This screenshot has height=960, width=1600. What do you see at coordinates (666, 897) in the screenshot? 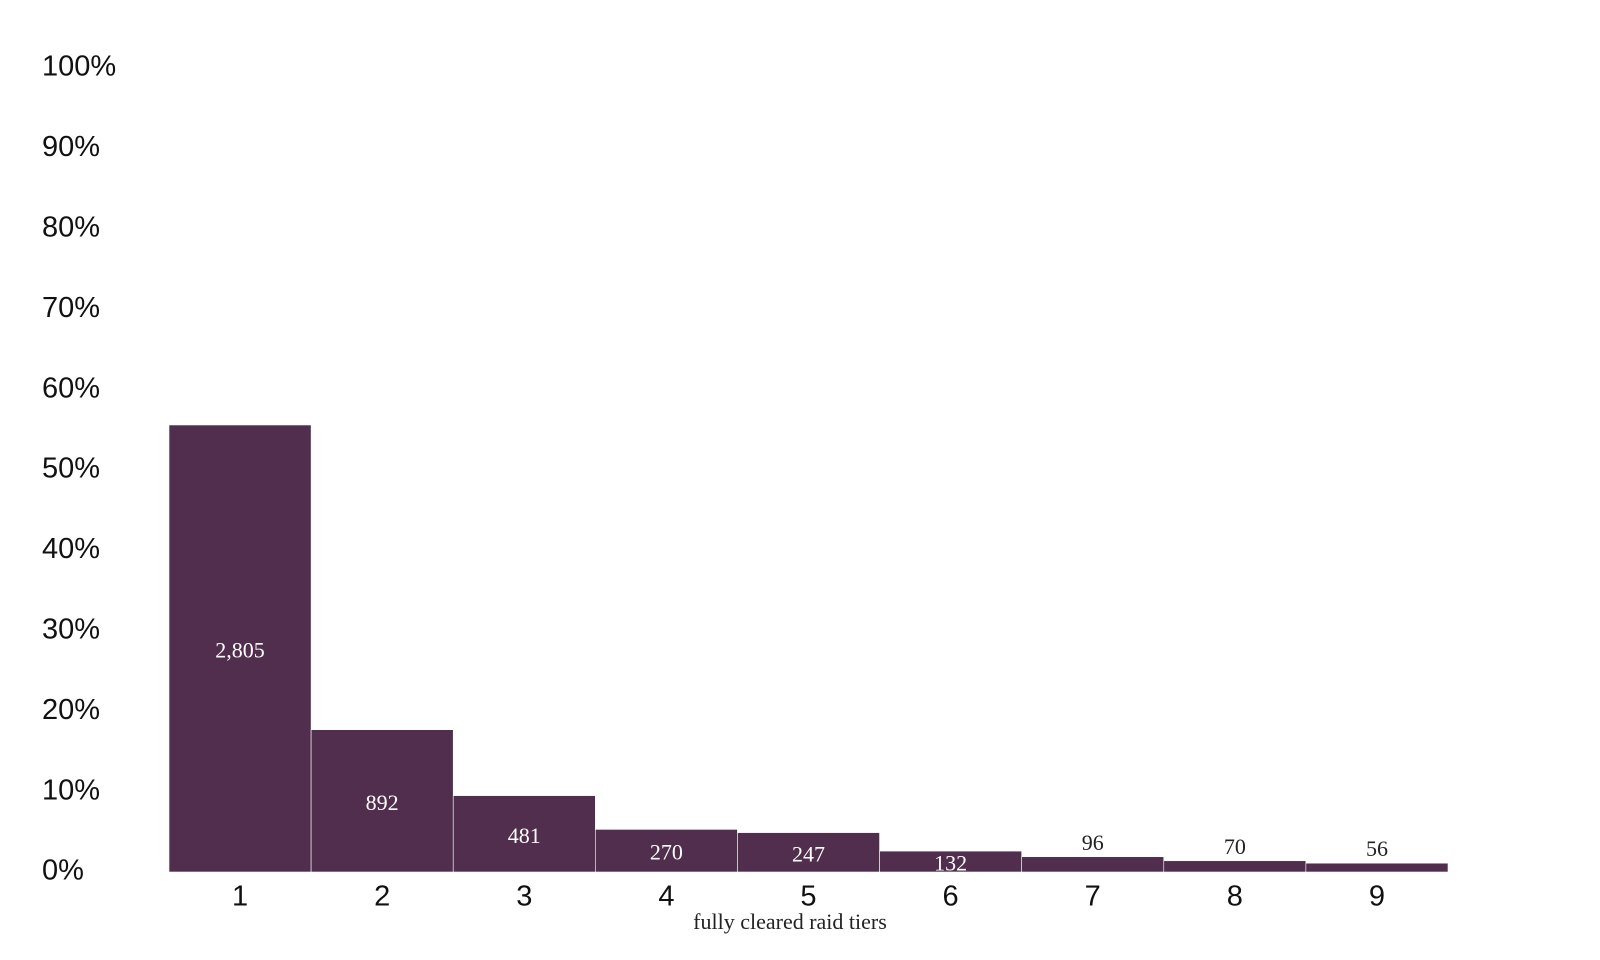
I see `x-tick-label: 4` at bounding box center [666, 897].